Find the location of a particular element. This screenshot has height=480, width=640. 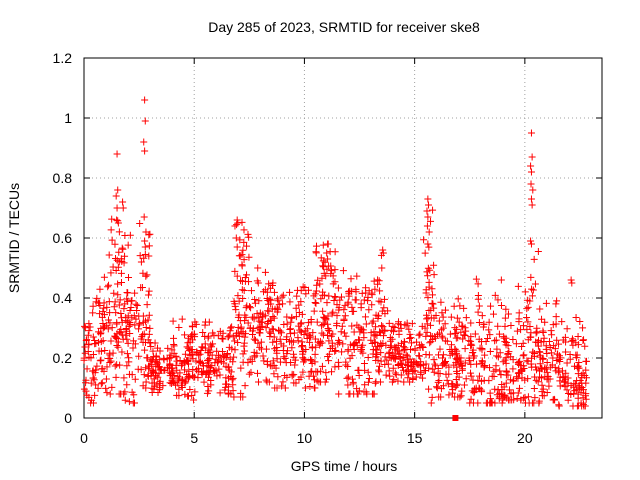

y-tick-label: 0.2 is located at coordinates (63, 358).